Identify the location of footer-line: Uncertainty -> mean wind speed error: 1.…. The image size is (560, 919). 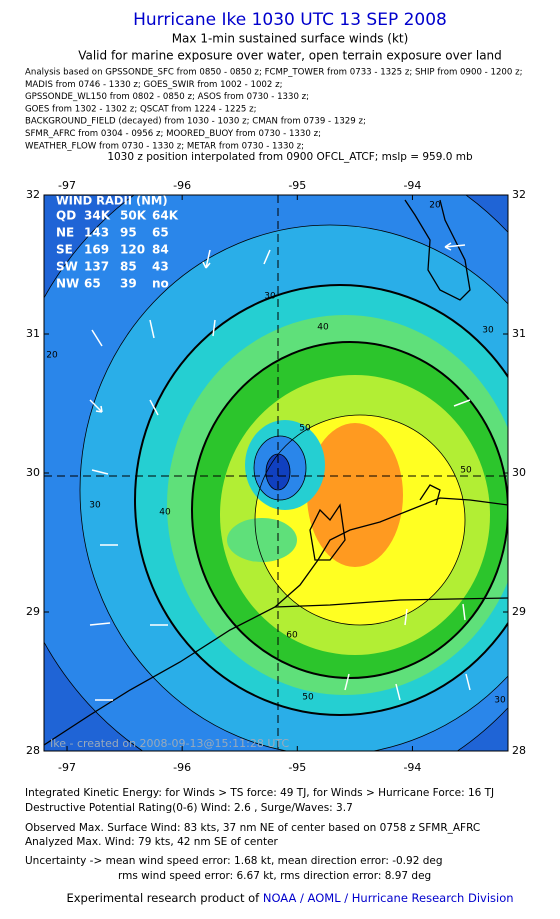
(234, 861).